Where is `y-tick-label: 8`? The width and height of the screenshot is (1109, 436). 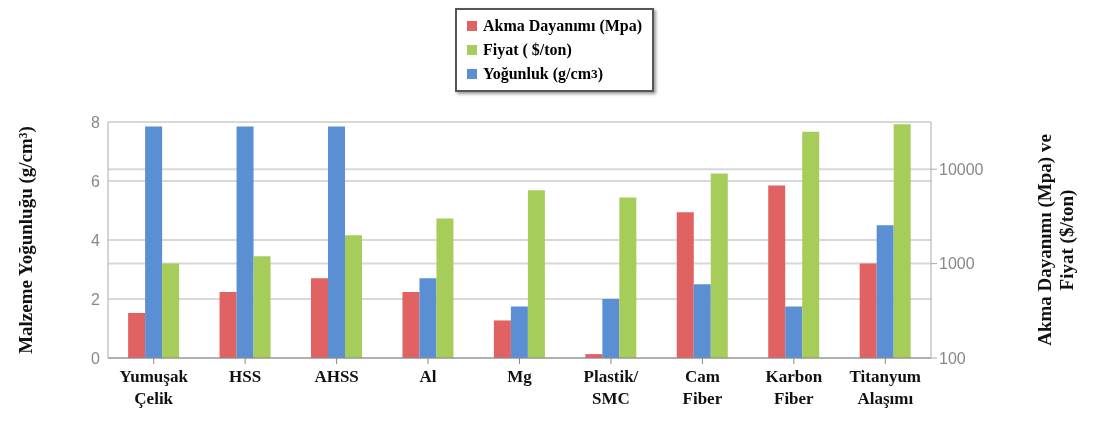
y-tick-label: 8 is located at coordinates (96, 122).